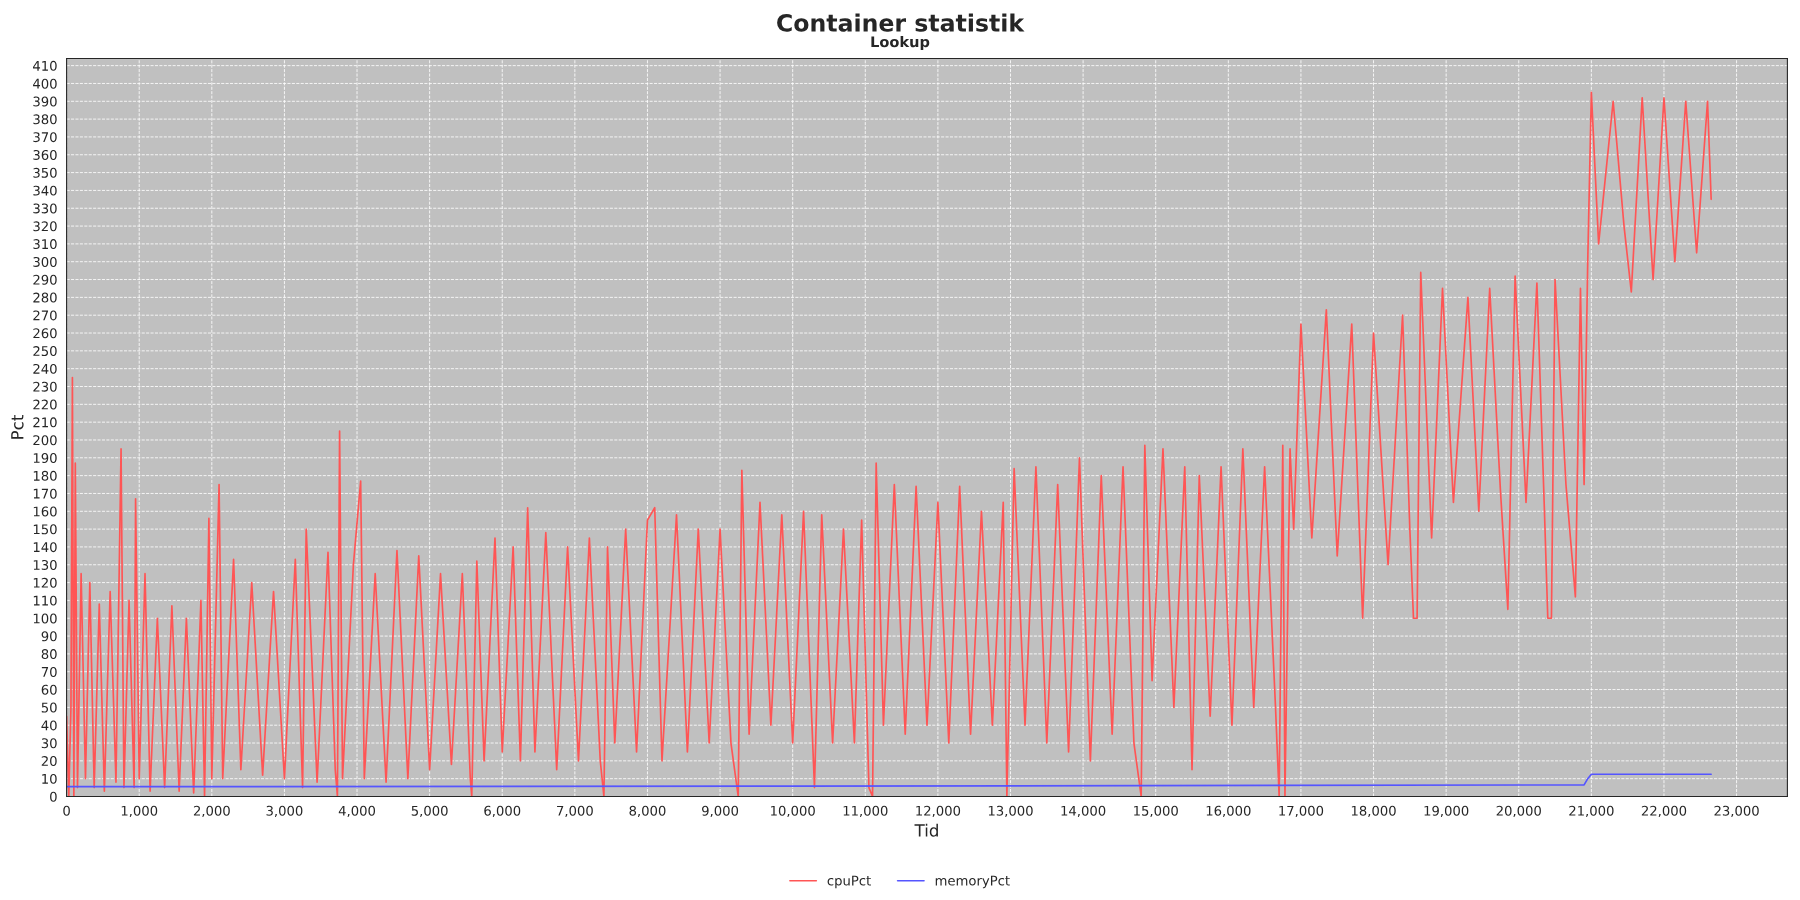  Describe the element at coordinates (1228, 811) in the screenshot. I see `x-tick-label: 16,000` at that location.